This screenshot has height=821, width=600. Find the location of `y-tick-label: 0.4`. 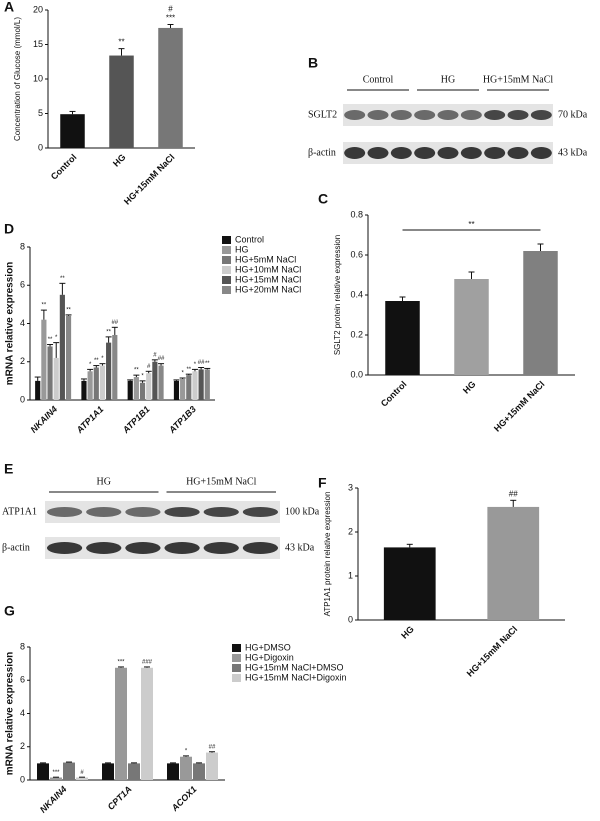

y-tick-label: 0.4 is located at coordinates (356, 294).